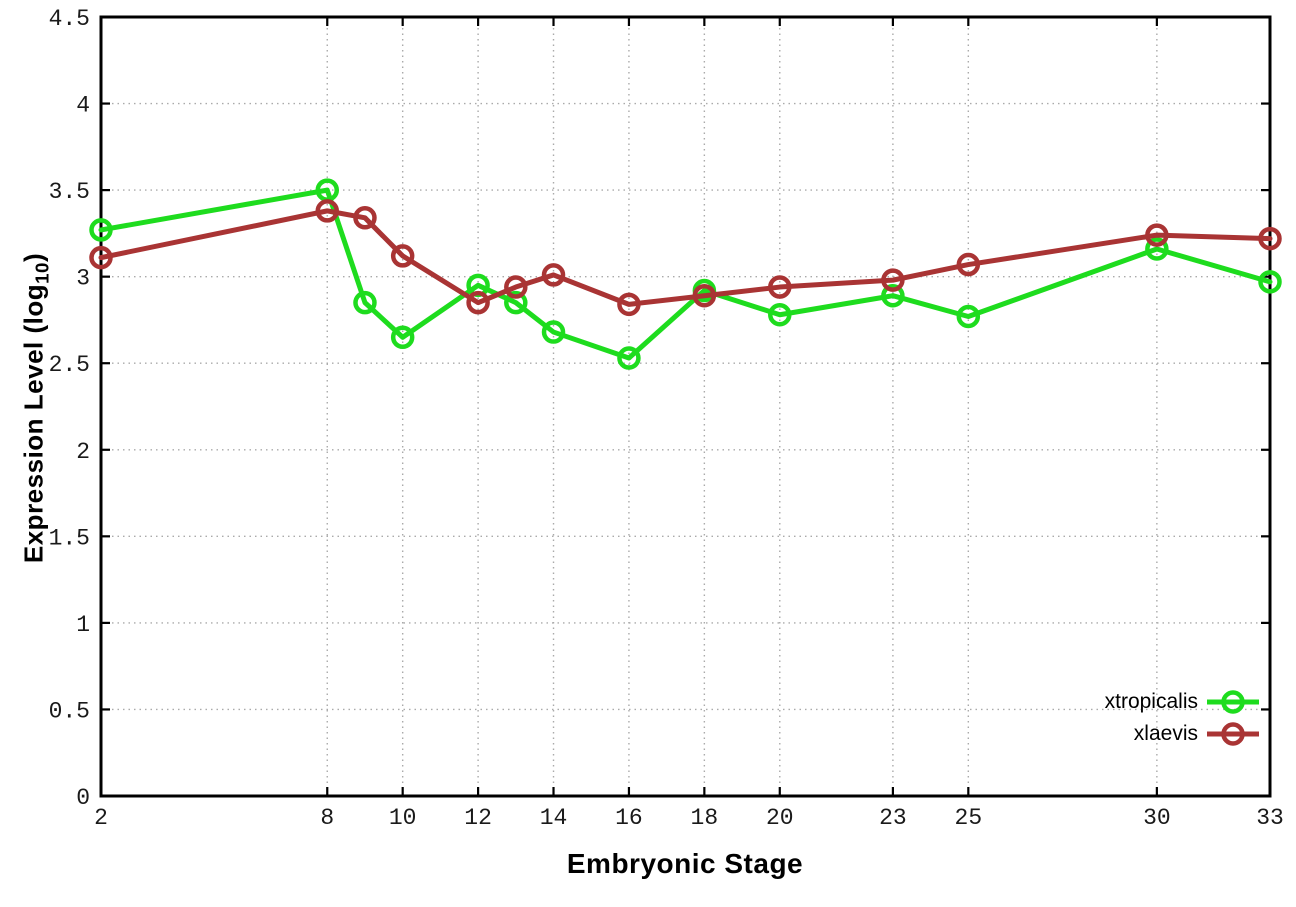 The image size is (1296, 907). I want to click on x-tick-label: 12, so click(478, 818).